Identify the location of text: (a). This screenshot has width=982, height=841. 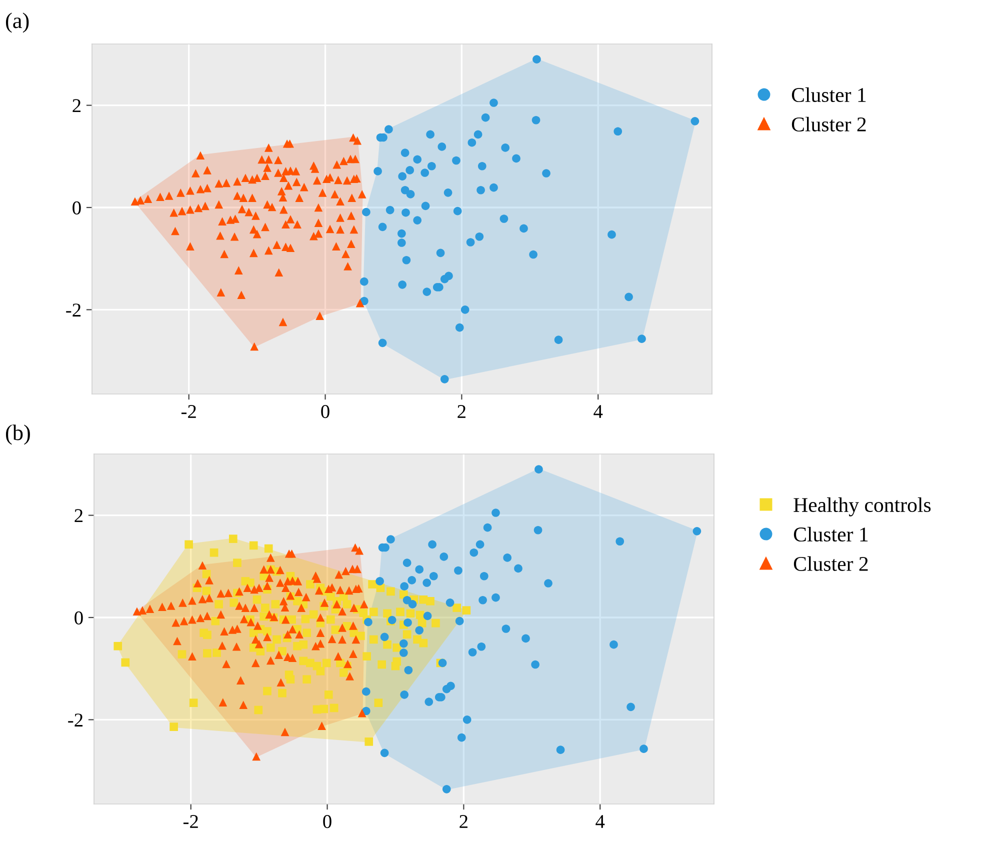
(17, 22).